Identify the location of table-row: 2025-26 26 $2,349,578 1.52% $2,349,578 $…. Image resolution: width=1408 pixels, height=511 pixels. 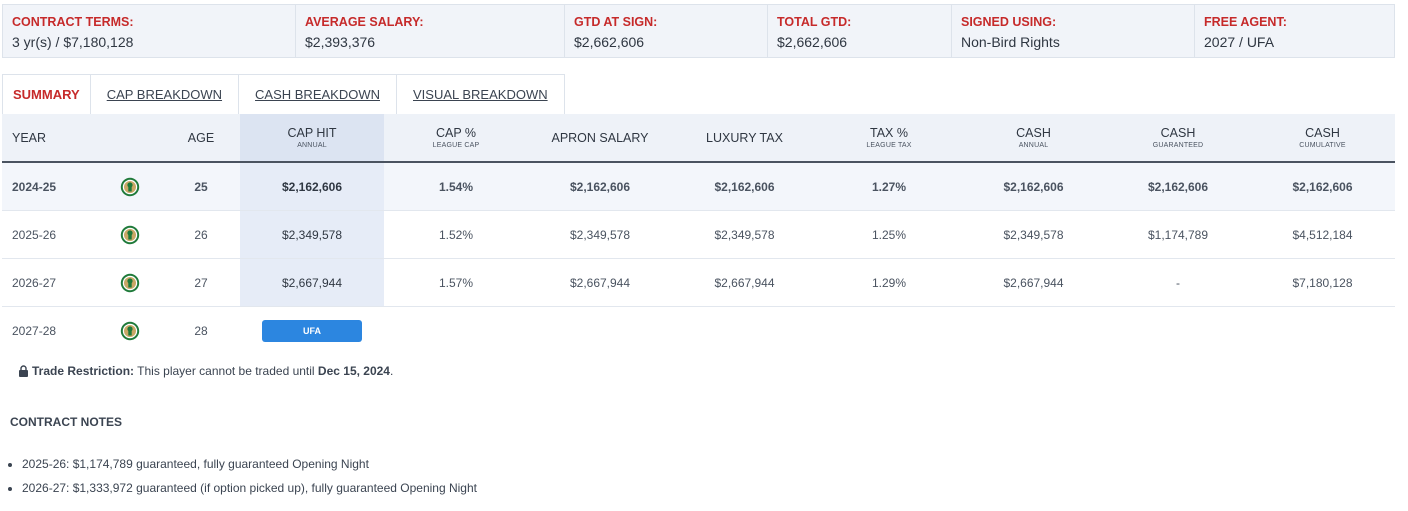
(698, 235).